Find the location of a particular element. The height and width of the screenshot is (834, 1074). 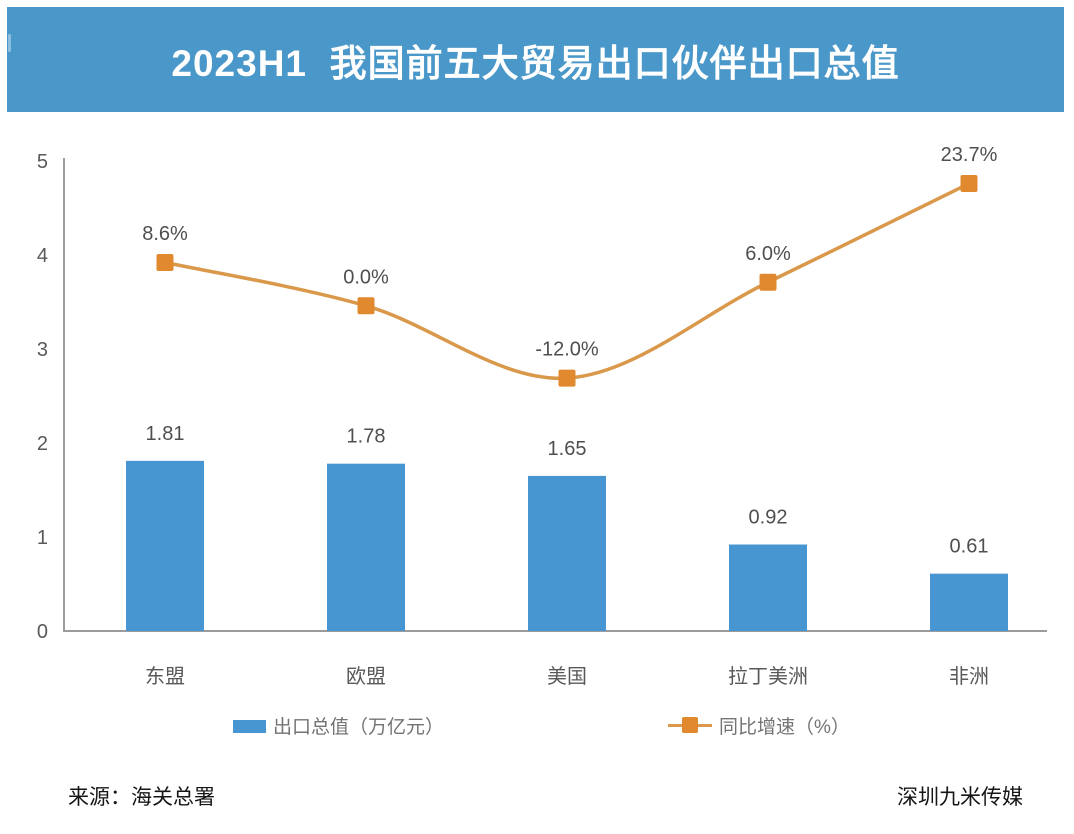

pct-label-4: 23.7% is located at coordinates (969, 155).